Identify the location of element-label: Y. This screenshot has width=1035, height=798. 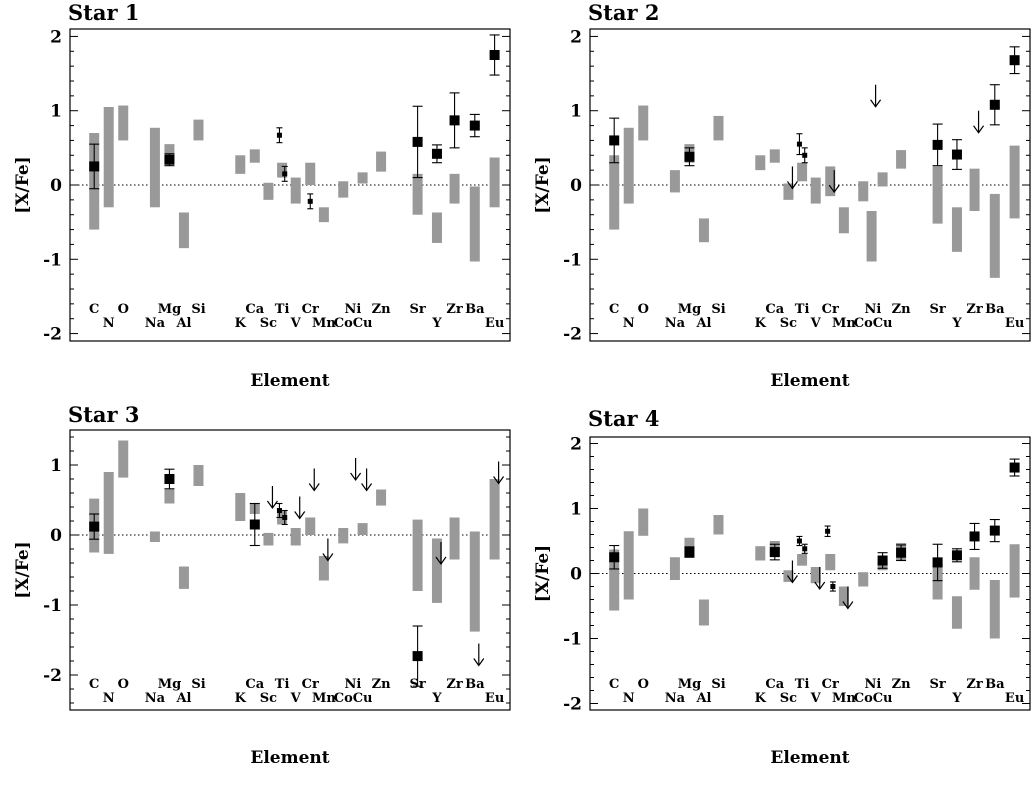
(436, 698).